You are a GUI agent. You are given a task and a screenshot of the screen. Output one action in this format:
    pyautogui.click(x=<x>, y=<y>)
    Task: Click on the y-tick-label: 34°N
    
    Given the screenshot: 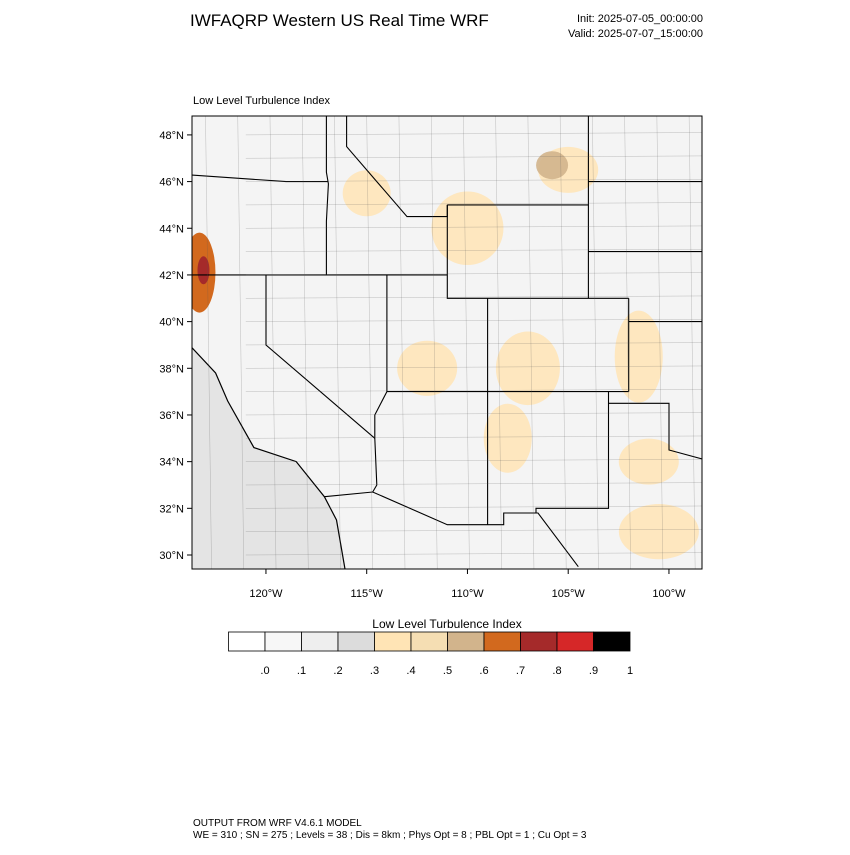 What is the action you would take?
    pyautogui.click(x=171, y=463)
    